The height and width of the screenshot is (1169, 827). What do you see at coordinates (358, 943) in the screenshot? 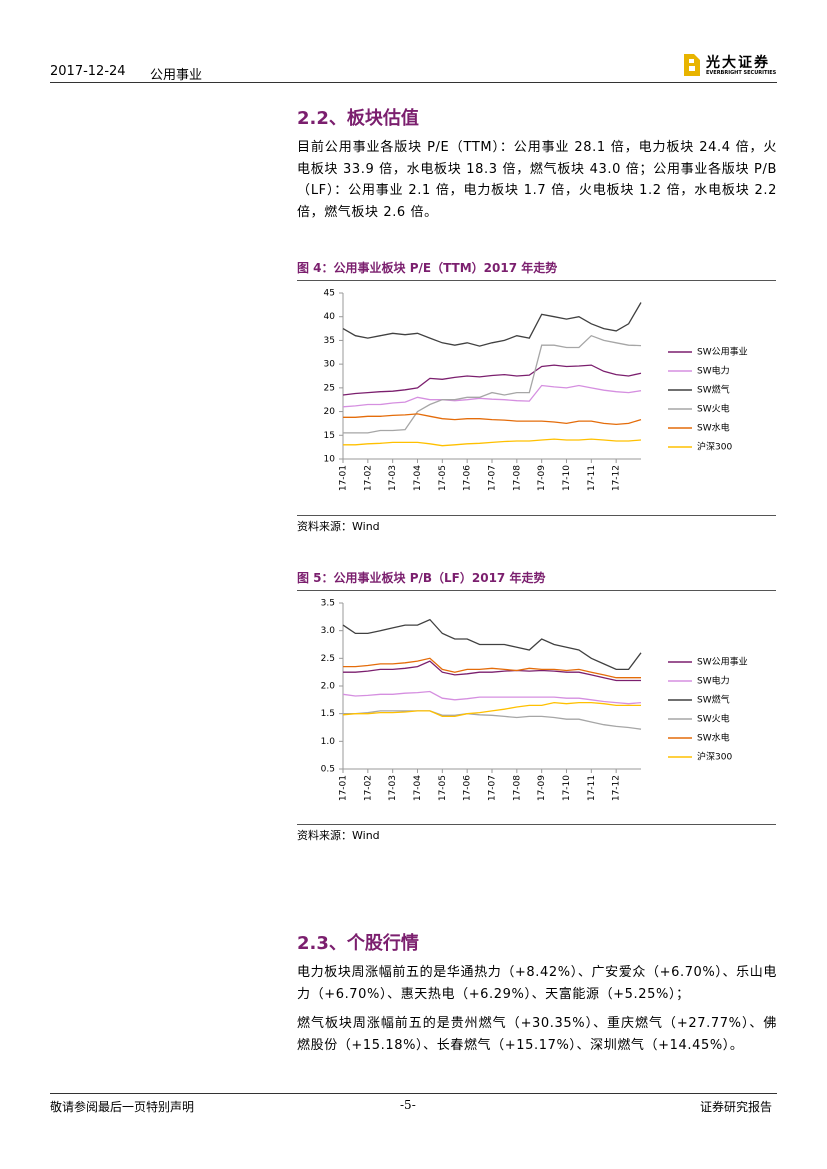
I see `section-title: 2.3、个股行情` at bounding box center [358, 943].